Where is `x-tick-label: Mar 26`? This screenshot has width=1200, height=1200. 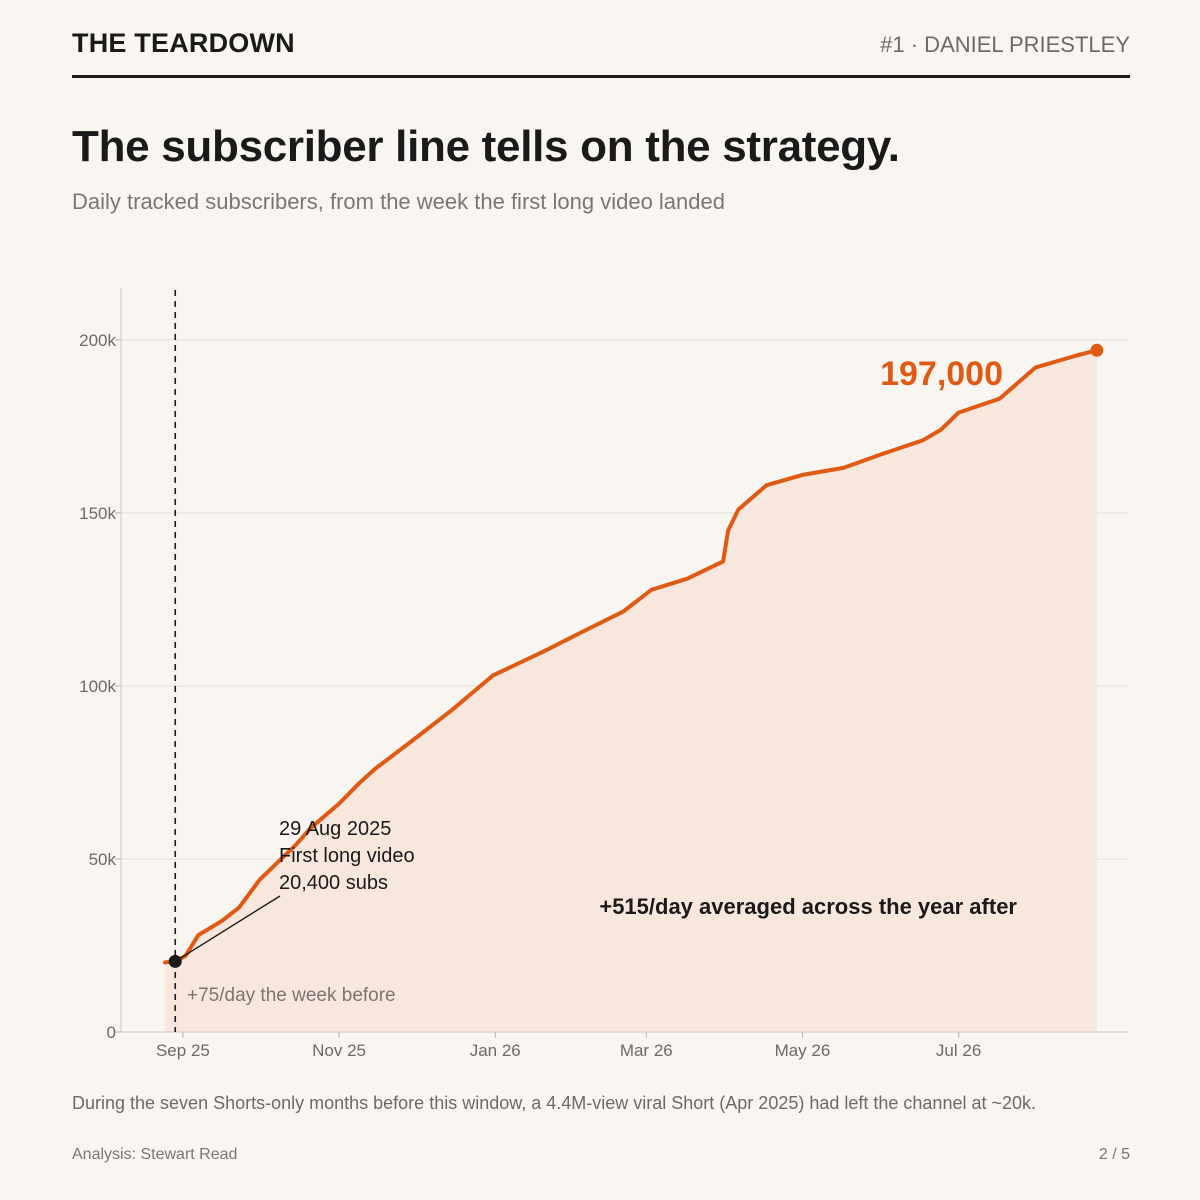
x-tick-label: Mar 26 is located at coordinates (646, 1050).